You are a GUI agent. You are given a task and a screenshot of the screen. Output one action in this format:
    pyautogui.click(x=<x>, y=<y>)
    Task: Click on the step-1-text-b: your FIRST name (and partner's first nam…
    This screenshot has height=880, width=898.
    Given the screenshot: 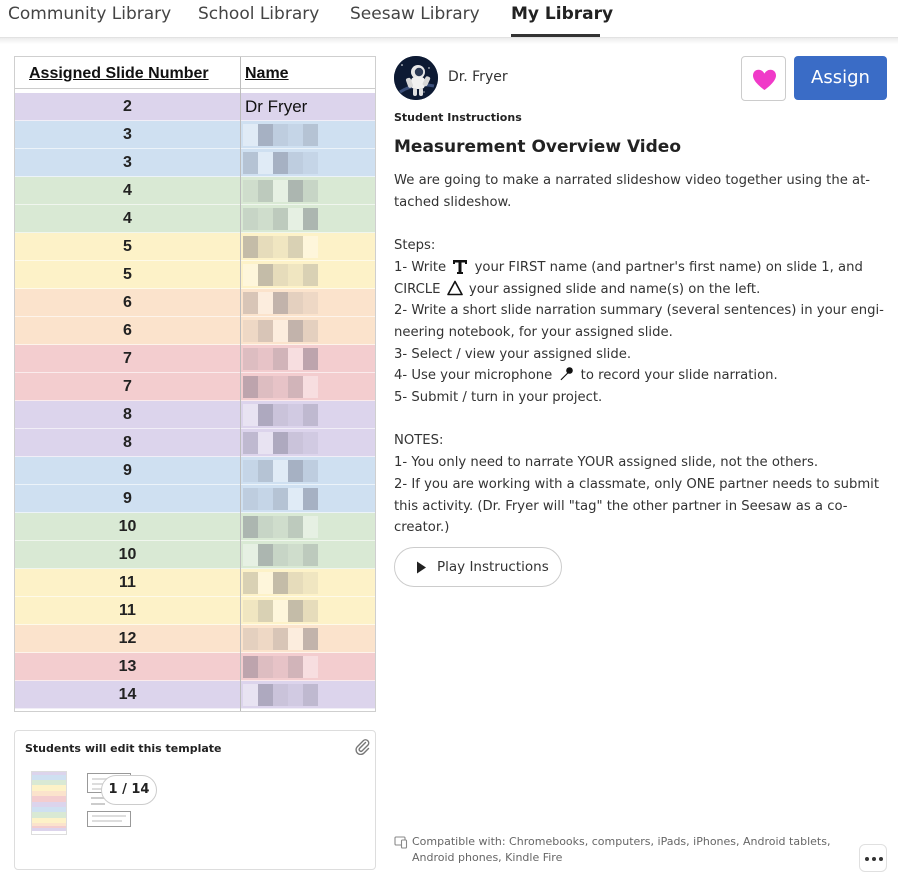 What is the action you would take?
    pyautogui.click(x=668, y=267)
    